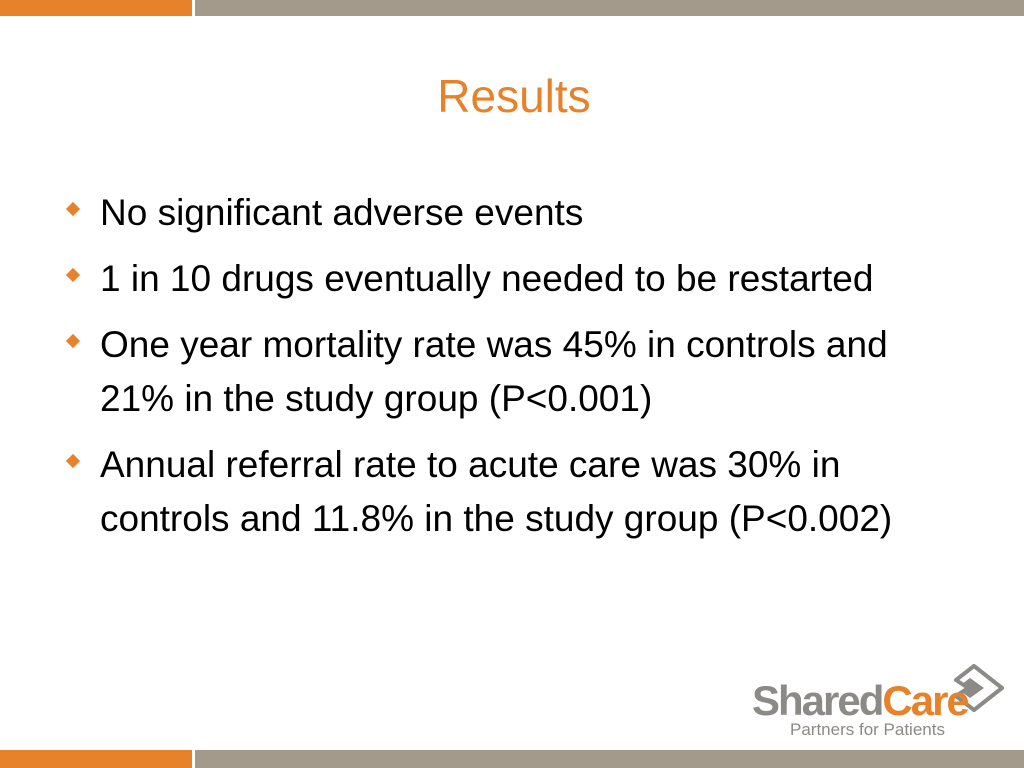  Describe the element at coordinates (818, 700) in the screenshot. I see `logo-word-shared: Shared` at that location.